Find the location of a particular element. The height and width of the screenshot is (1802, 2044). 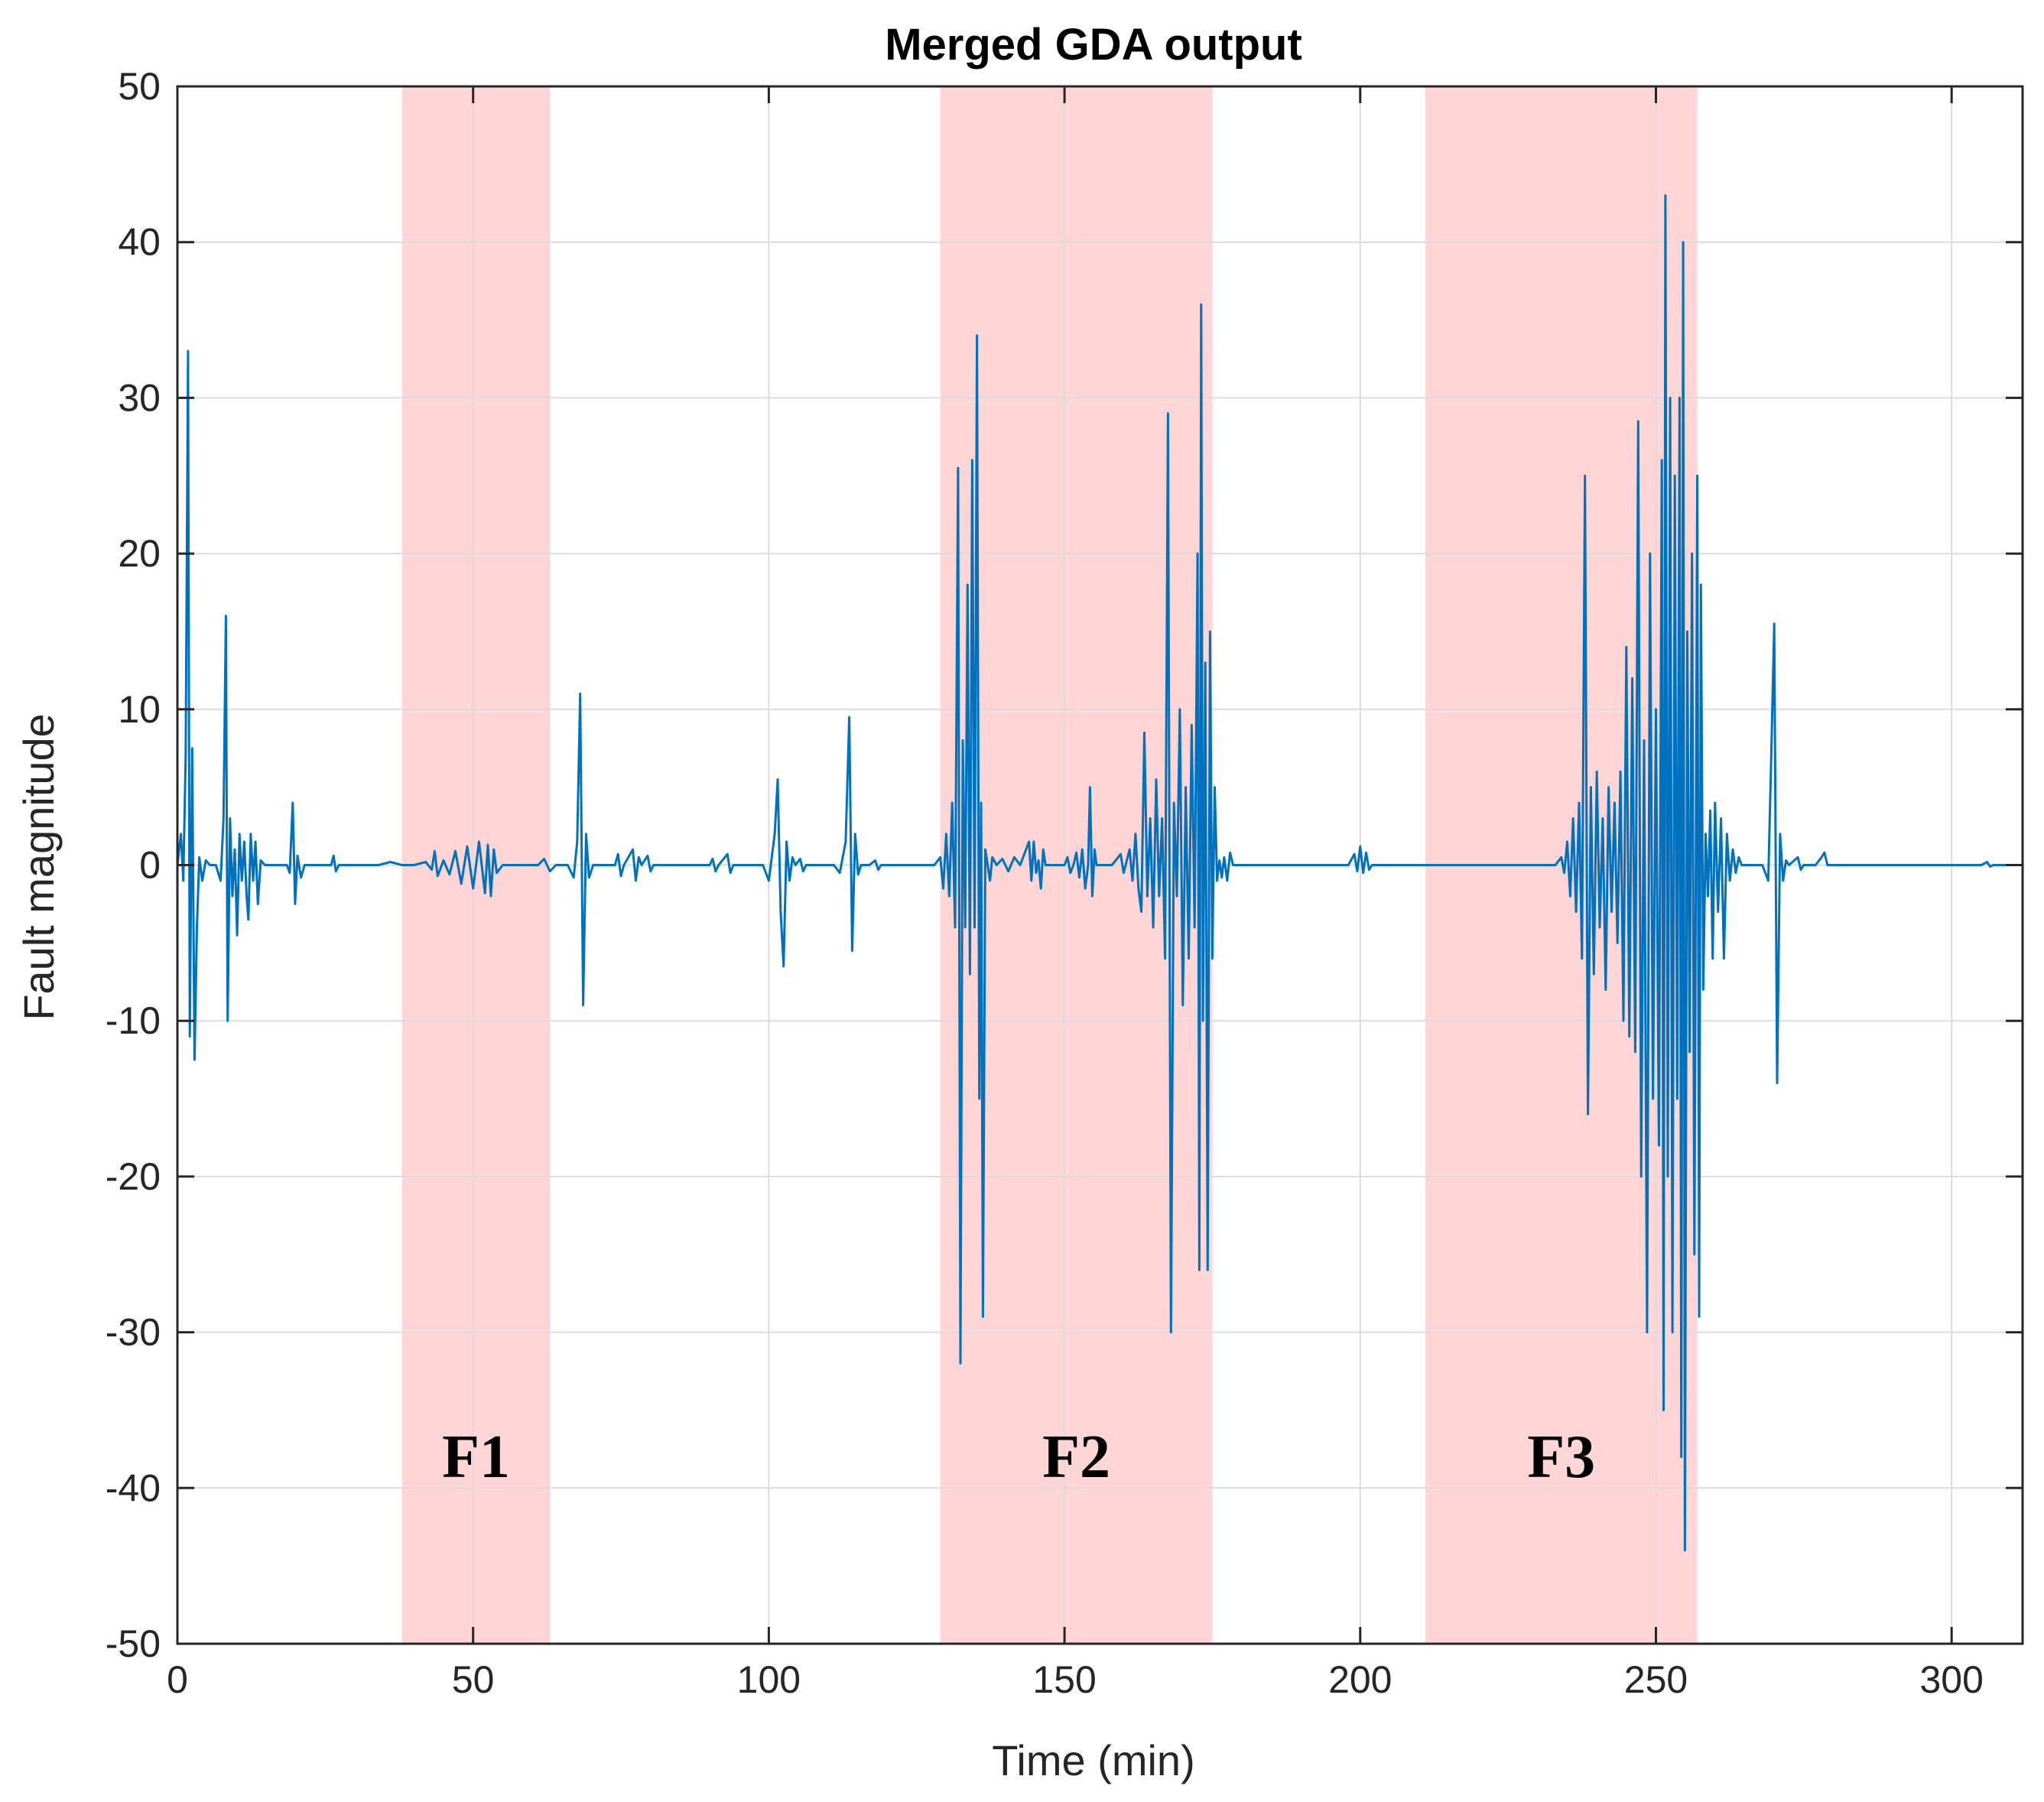

y-tick-label: -20 is located at coordinates (133, 1176).